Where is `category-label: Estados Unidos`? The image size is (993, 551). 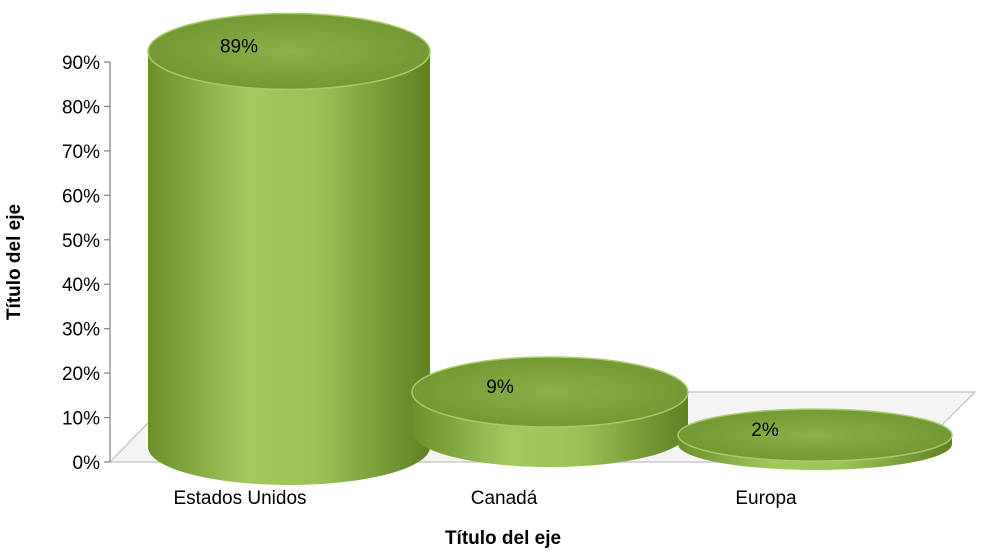
category-label: Estados Unidos is located at coordinates (239, 498).